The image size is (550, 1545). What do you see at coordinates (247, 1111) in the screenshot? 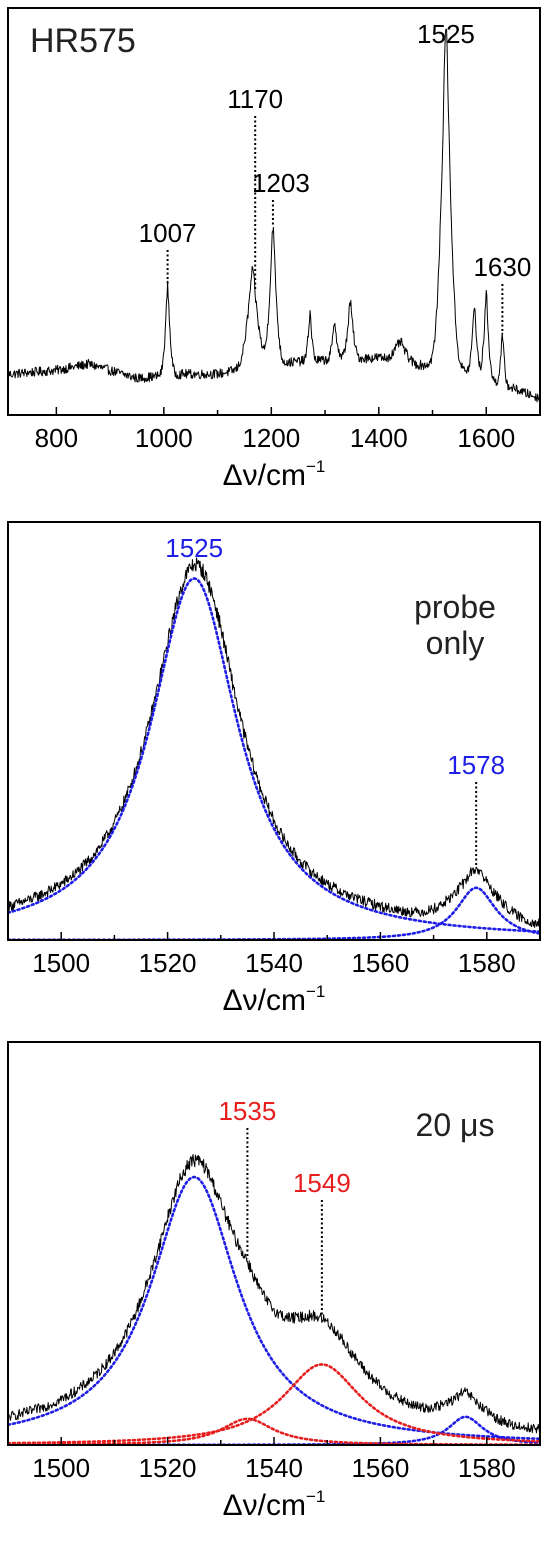
I see `peak-label: 1535` at bounding box center [247, 1111].